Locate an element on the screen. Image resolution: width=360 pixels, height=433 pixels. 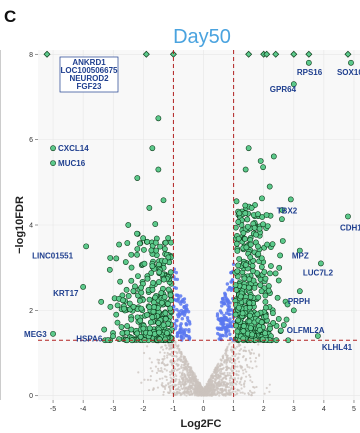
capped-point is located at coordinates (294, 54).